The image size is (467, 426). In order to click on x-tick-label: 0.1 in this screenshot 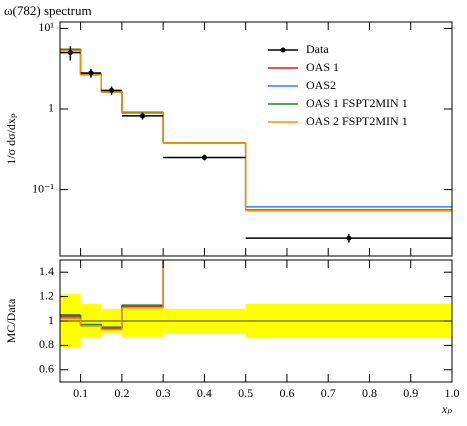, I will do `click(80, 393)`.